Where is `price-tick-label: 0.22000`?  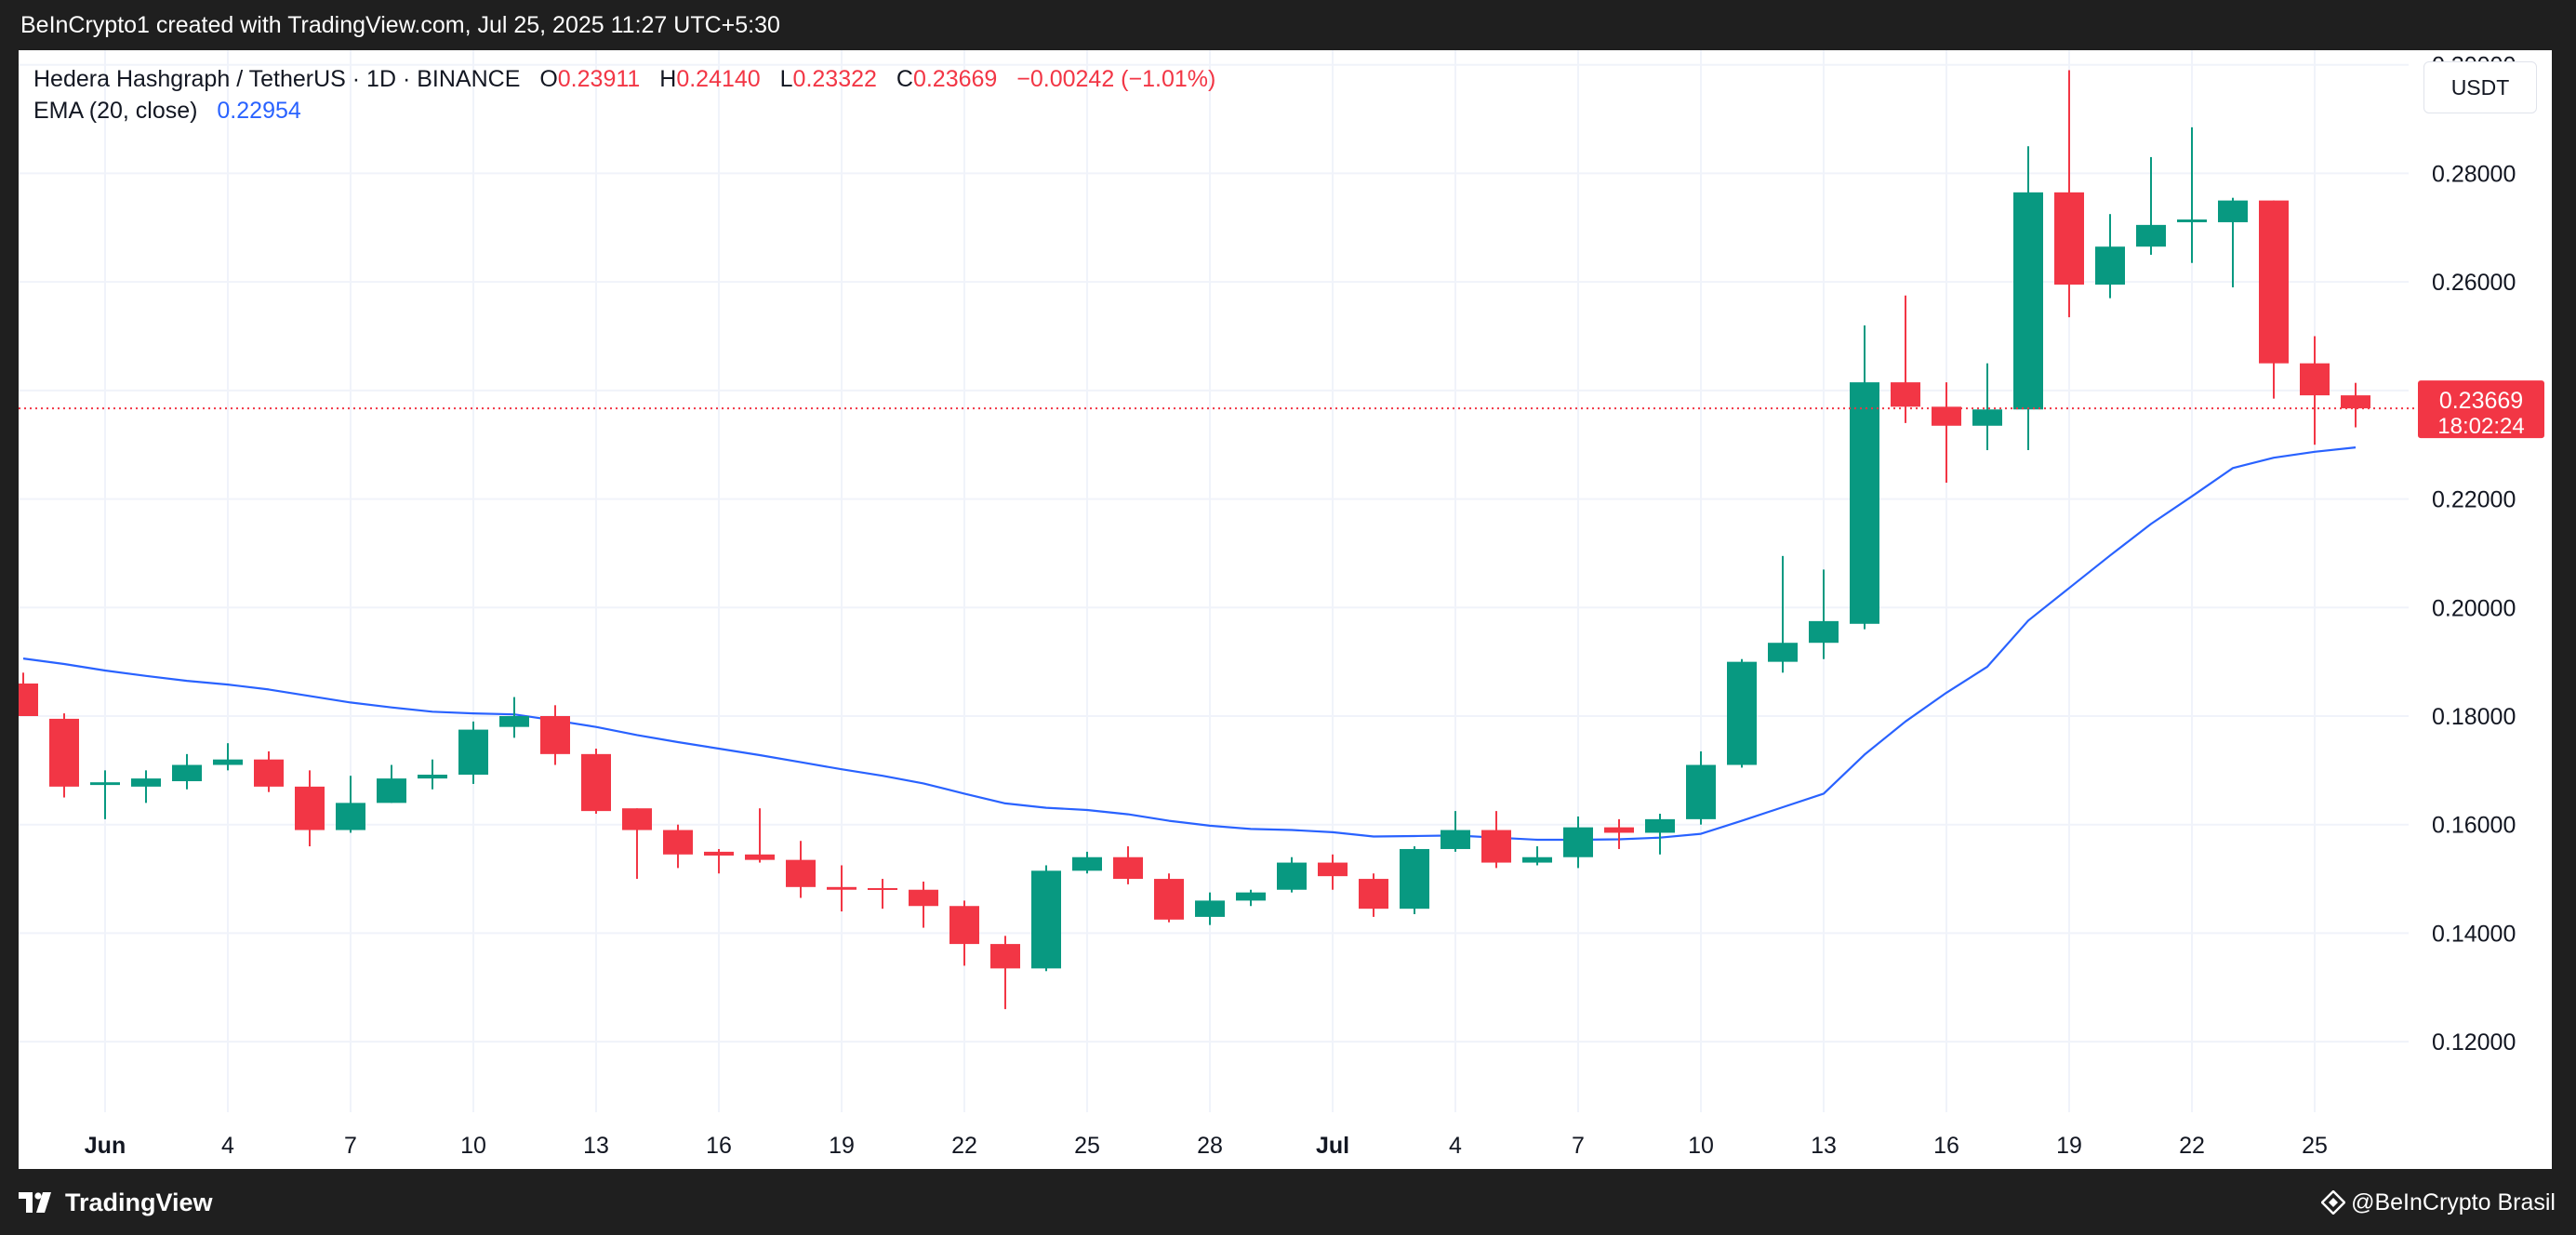 price-tick-label: 0.22000 is located at coordinates (2474, 500).